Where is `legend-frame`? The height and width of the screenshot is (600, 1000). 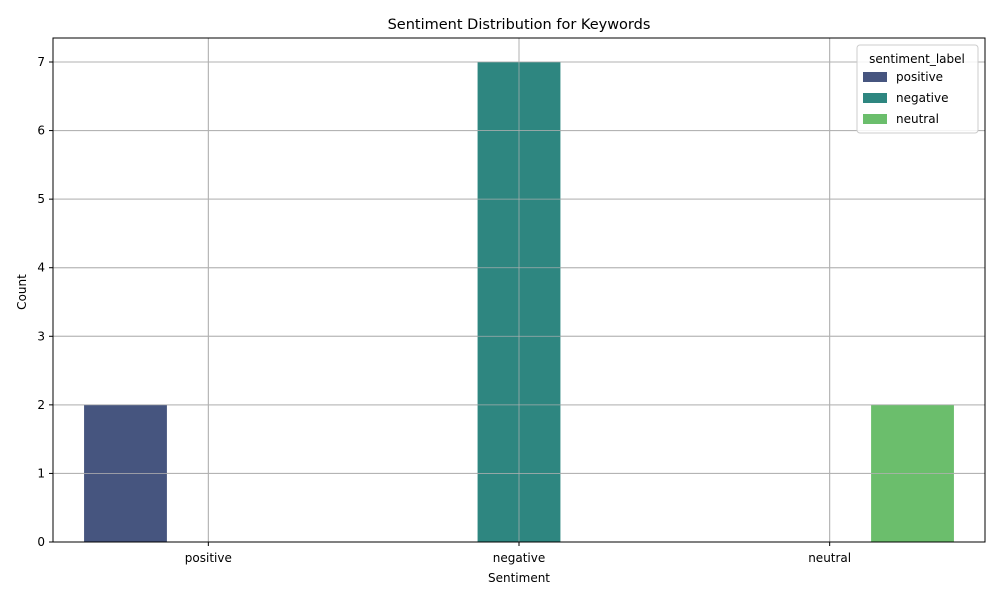 legend-frame is located at coordinates (917, 89).